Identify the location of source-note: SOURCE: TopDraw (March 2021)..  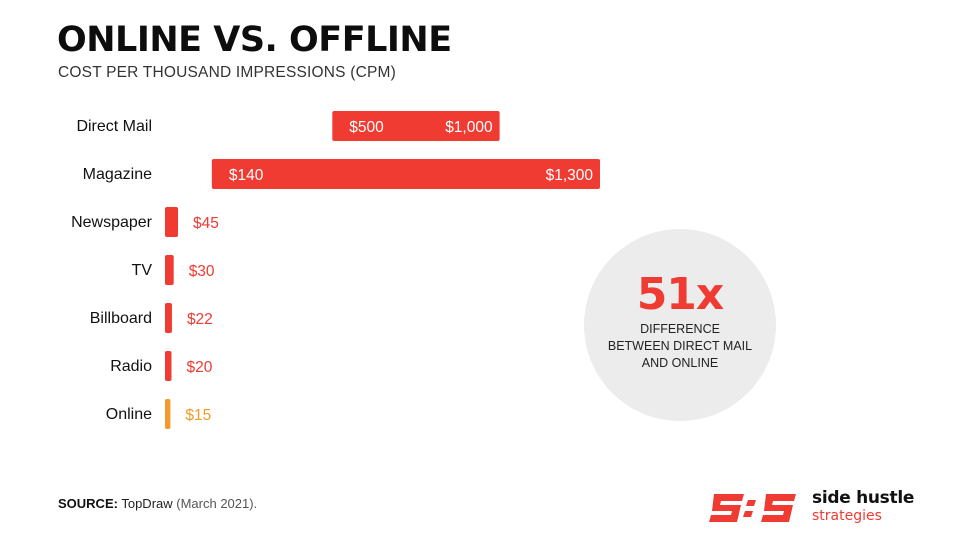
(157, 503).